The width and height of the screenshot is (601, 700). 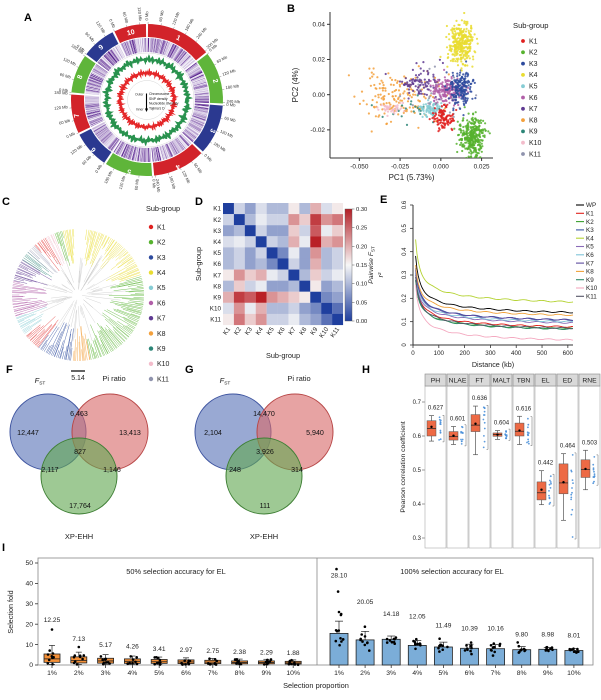 I want to click on svg-text: 7%, so click(x=213, y=673).